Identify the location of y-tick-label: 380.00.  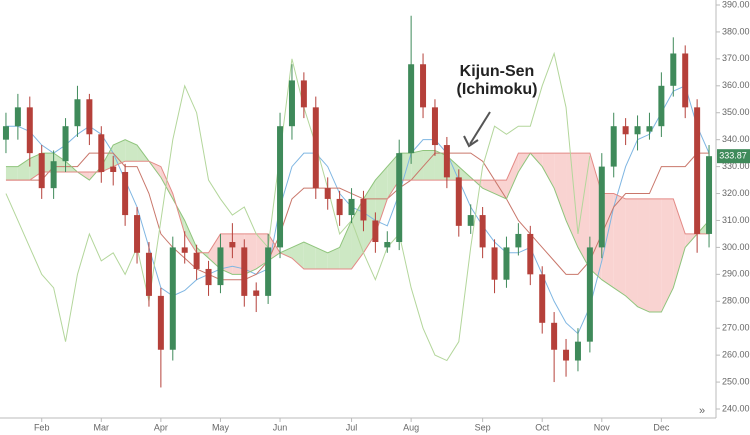
(736, 31).